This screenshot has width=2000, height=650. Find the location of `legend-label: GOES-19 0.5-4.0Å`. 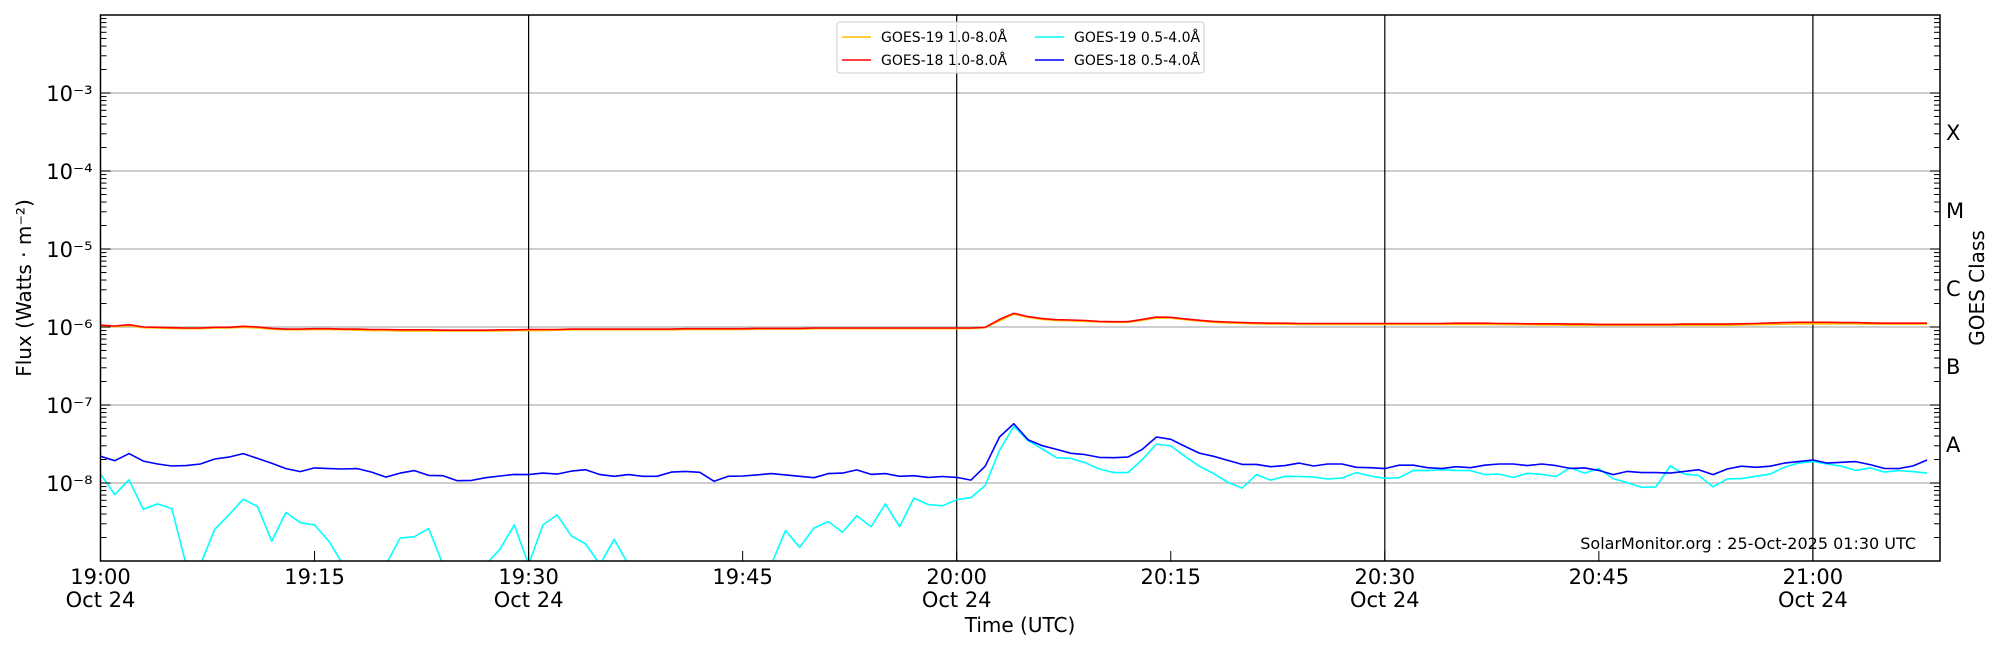

legend-label: GOES-19 0.5-4.0Å is located at coordinates (1137, 37).